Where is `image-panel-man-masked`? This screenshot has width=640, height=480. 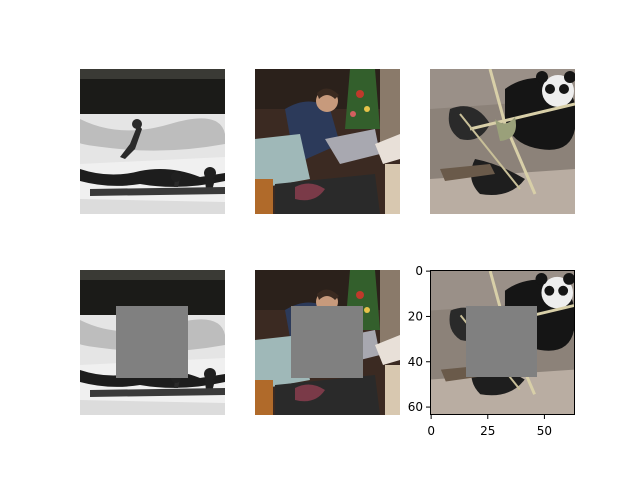 image-panel-man-masked is located at coordinates (327, 342).